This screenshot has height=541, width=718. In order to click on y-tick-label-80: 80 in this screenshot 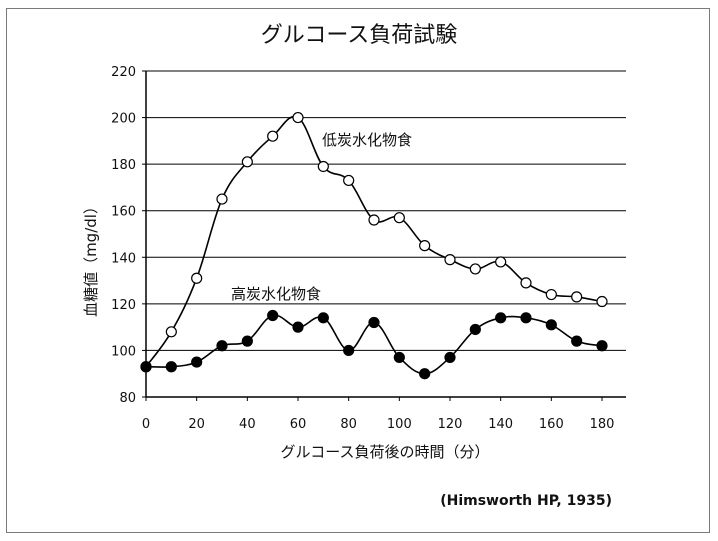, I will do `click(127, 398)`.